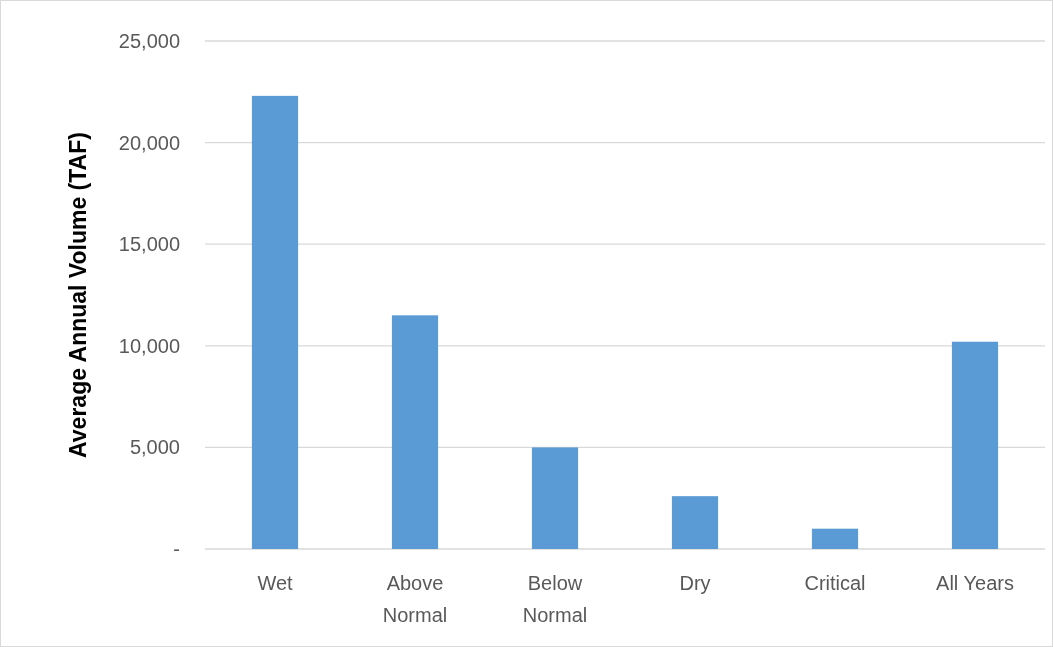 The width and height of the screenshot is (1053, 647). I want to click on x-tick-label: Wet, so click(275, 583).